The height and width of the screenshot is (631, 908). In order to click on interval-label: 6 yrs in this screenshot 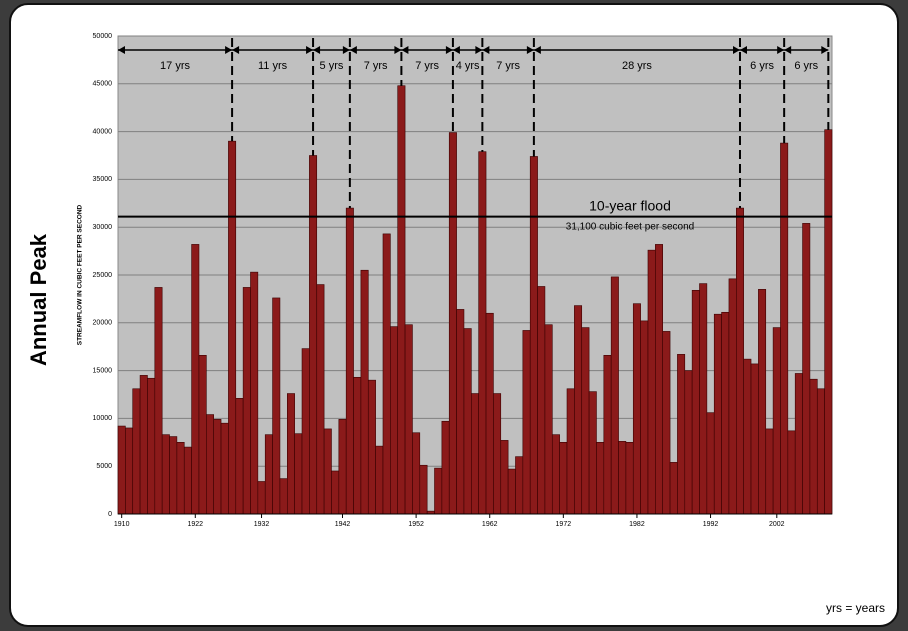, I will do `click(762, 66)`.